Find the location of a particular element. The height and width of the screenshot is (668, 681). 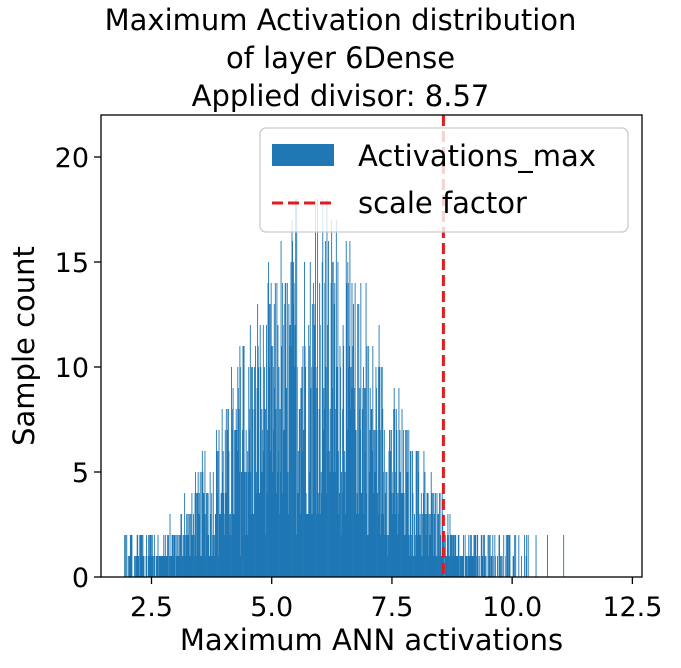

x-tick-label: 10.0 is located at coordinates (512, 607).